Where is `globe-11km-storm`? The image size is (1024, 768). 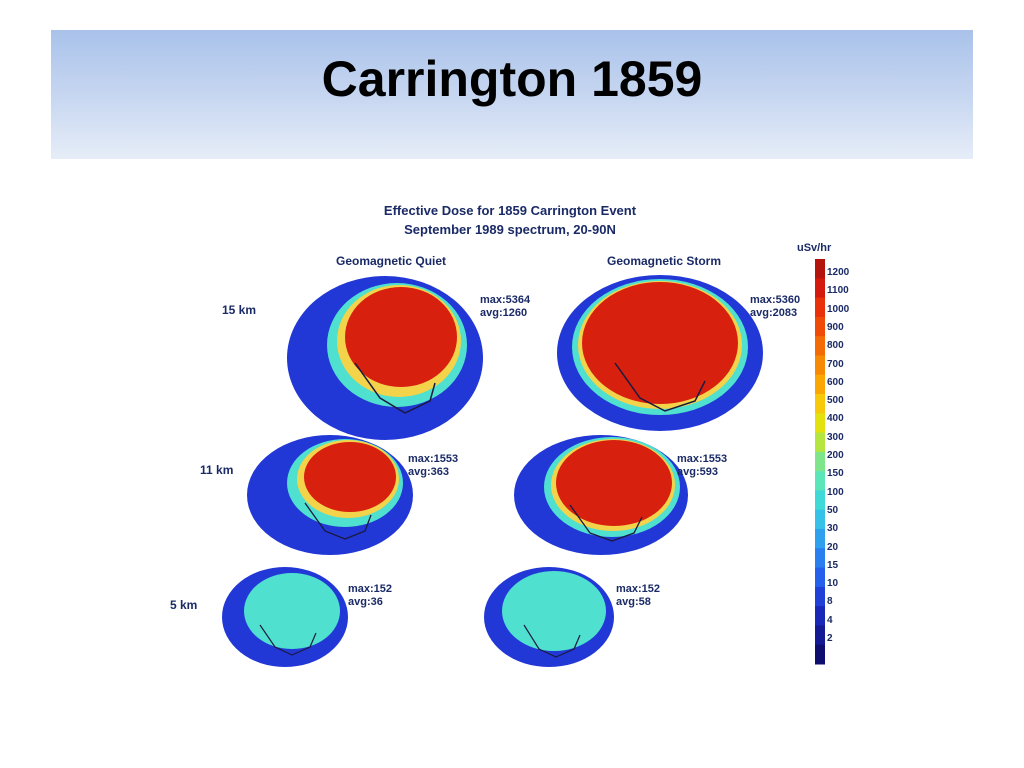 globe-11km-storm is located at coordinates (601, 495).